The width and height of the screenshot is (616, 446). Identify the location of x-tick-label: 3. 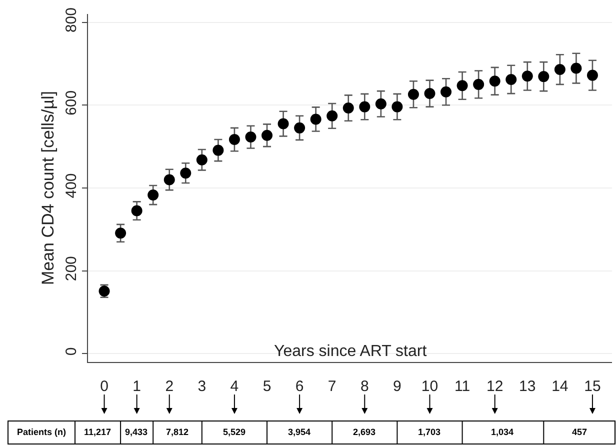
(202, 386).